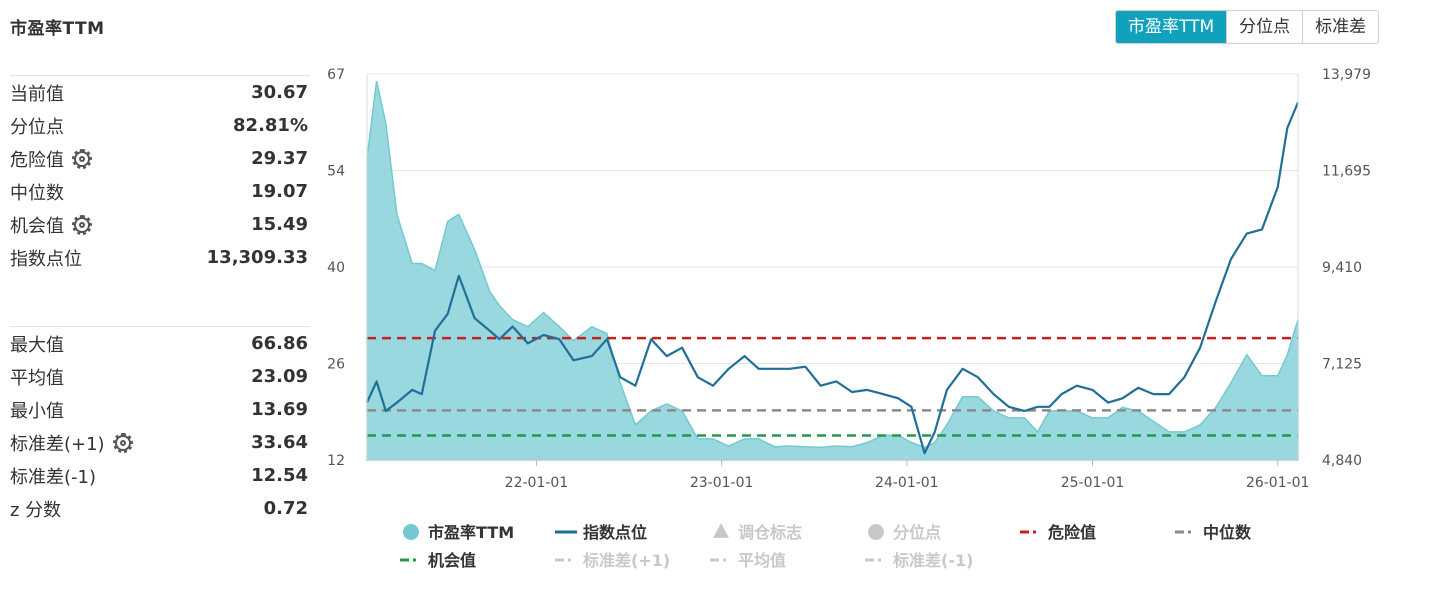 The height and width of the screenshot is (591, 1433). What do you see at coordinates (257, 257) in the screenshot?
I see `stat-value: 13,309.33` at bounding box center [257, 257].